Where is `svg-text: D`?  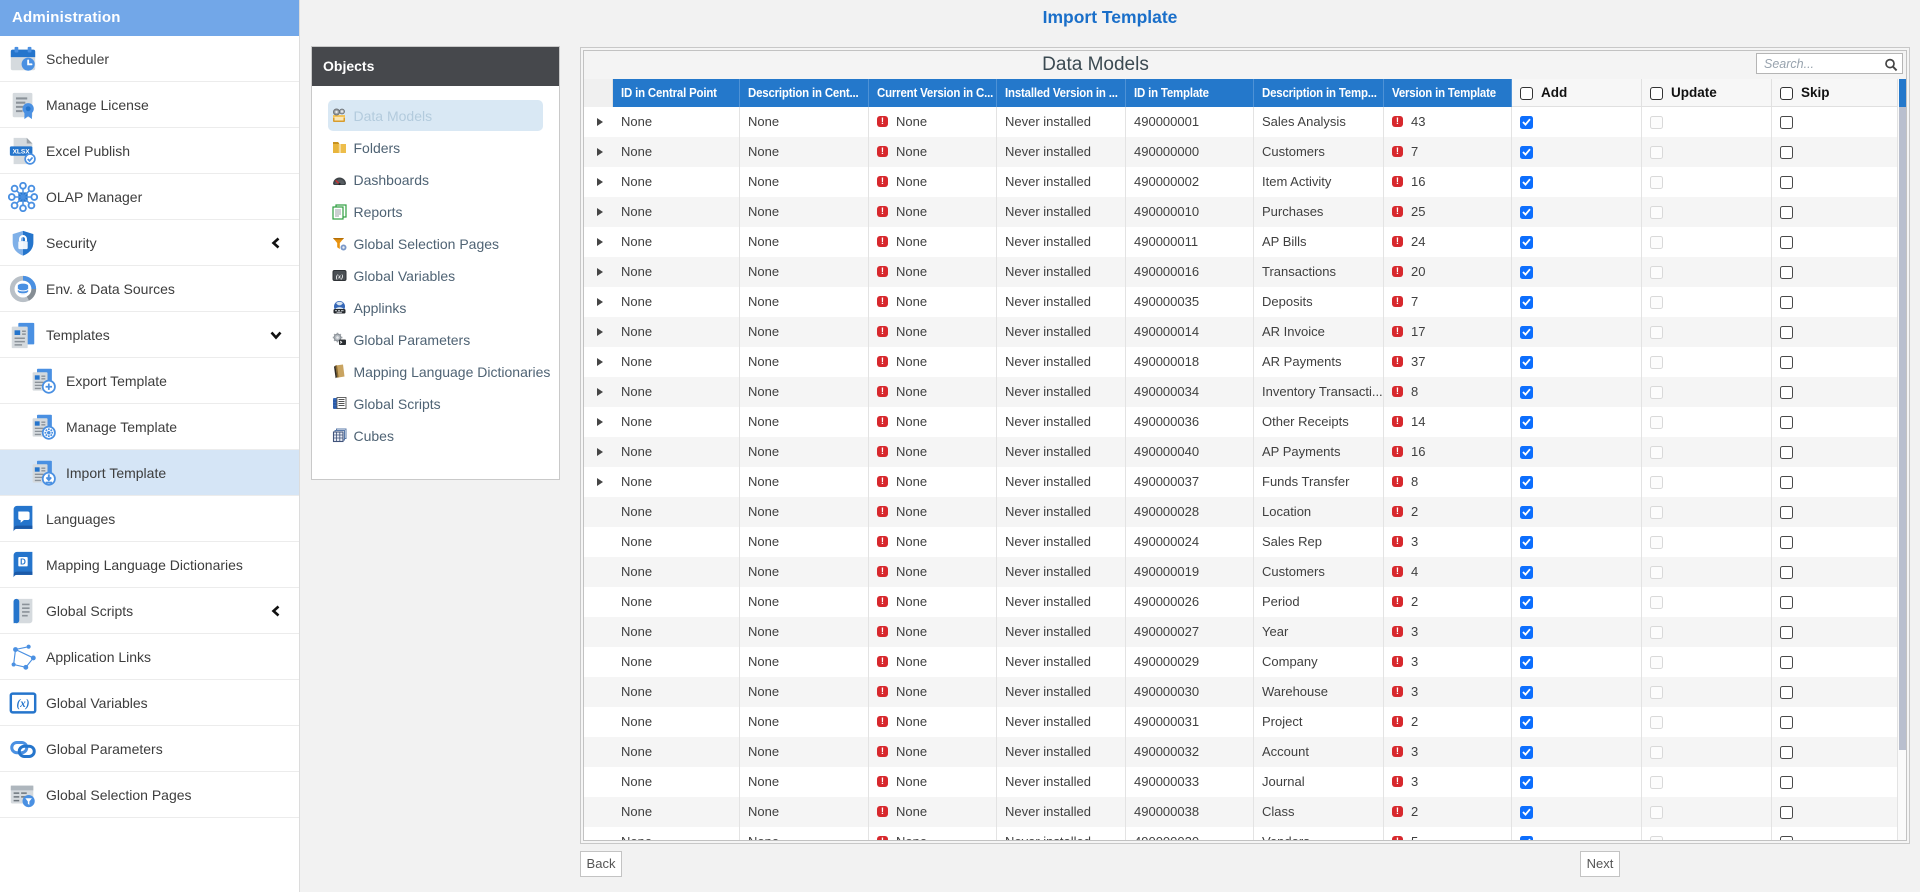 svg-text: D is located at coordinates (23, 562).